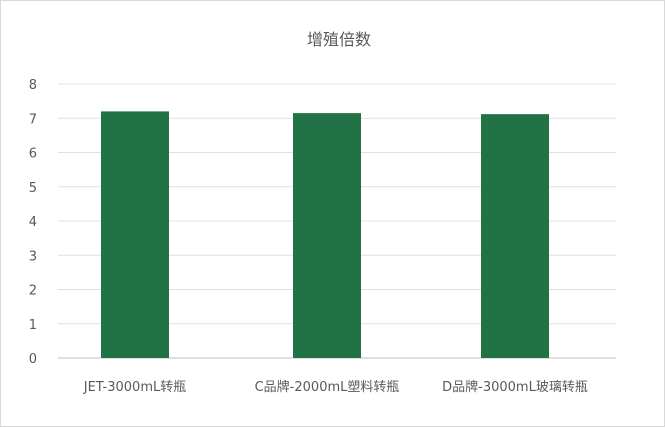  I want to click on y-tick-label: 0, so click(33, 359).